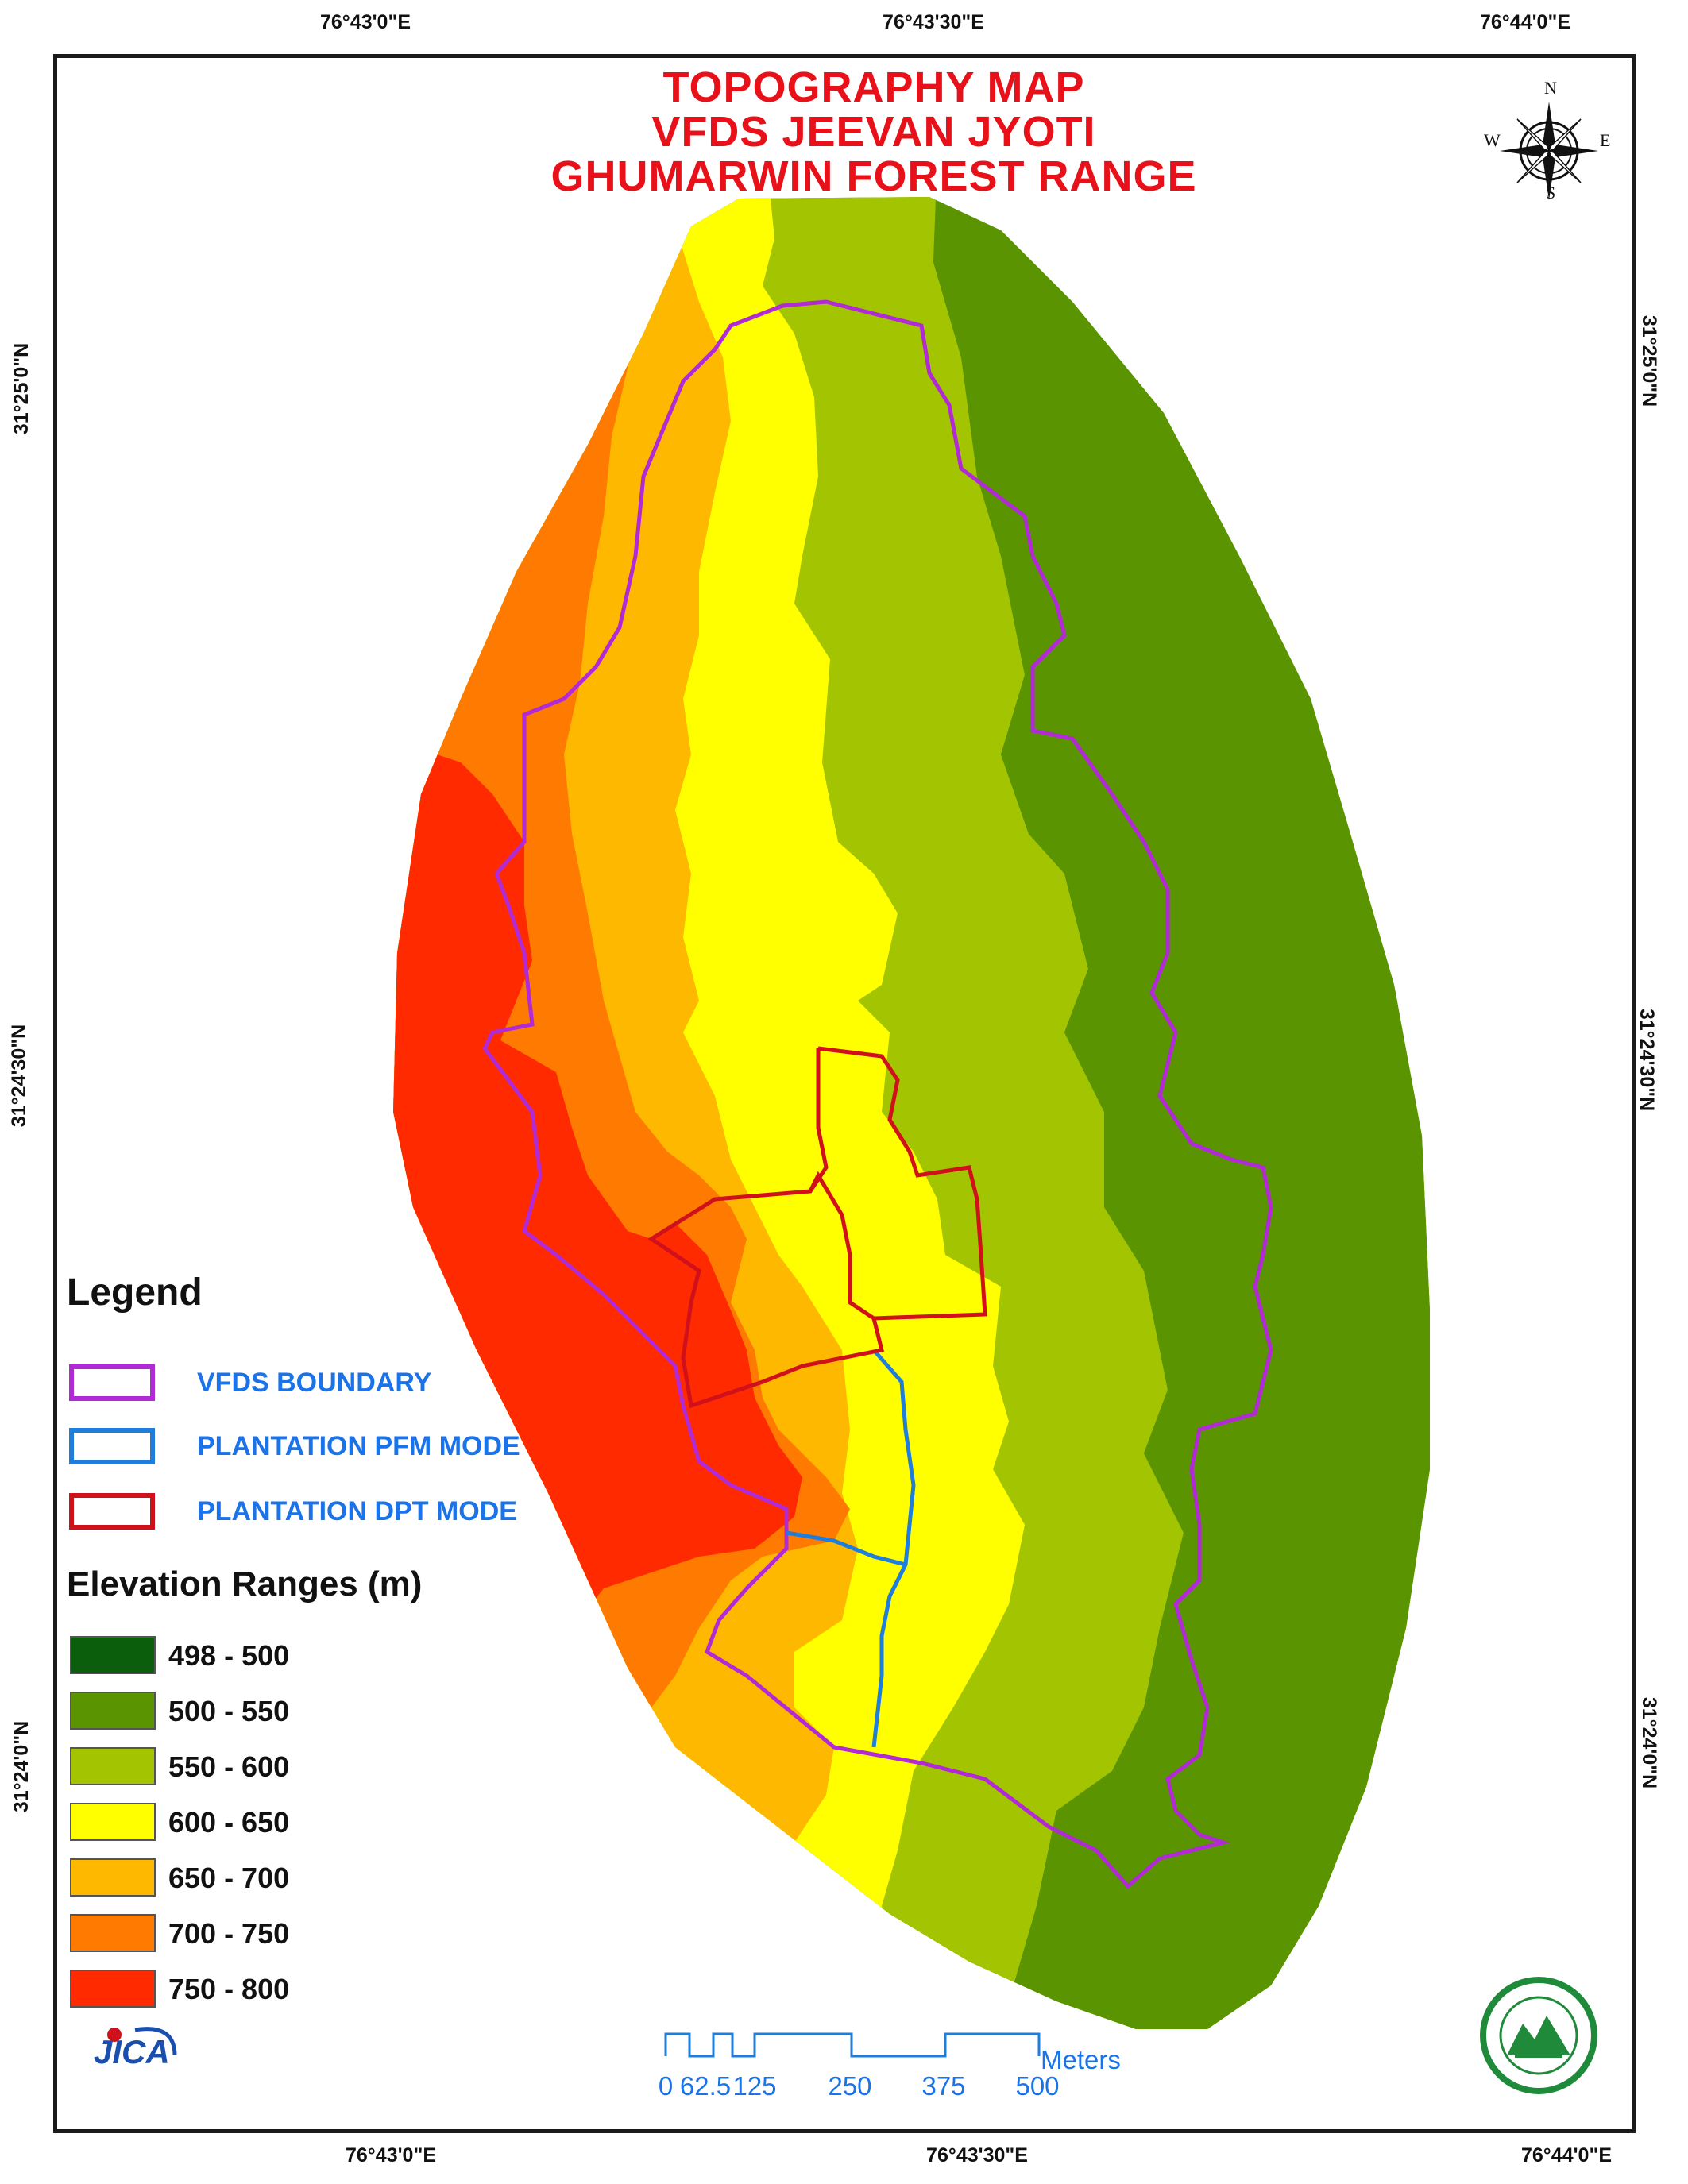 This screenshot has width=1688, height=2184. Describe the element at coordinates (705, 2086) in the screenshot. I see `scale-tick-62-5: 62.5` at that location.